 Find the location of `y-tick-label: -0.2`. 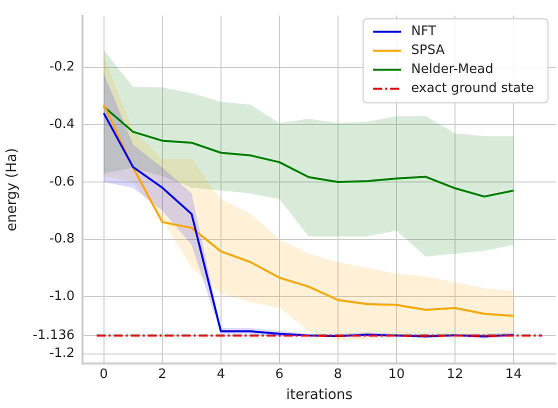

y-tick-label: -0.2 is located at coordinates (62, 67).